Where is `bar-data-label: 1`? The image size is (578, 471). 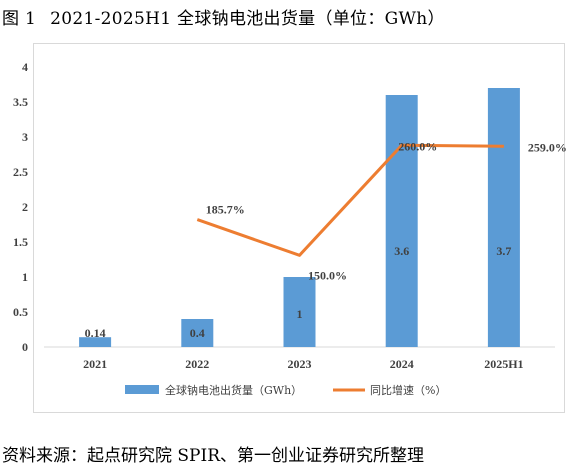 bar-data-label: 1 is located at coordinates (300, 314).